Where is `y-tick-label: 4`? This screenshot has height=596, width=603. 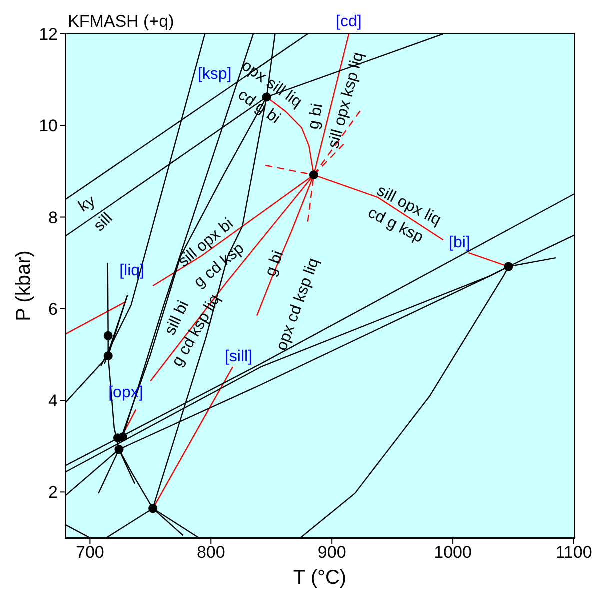
y-tick-label: 4 is located at coordinates (53, 401).